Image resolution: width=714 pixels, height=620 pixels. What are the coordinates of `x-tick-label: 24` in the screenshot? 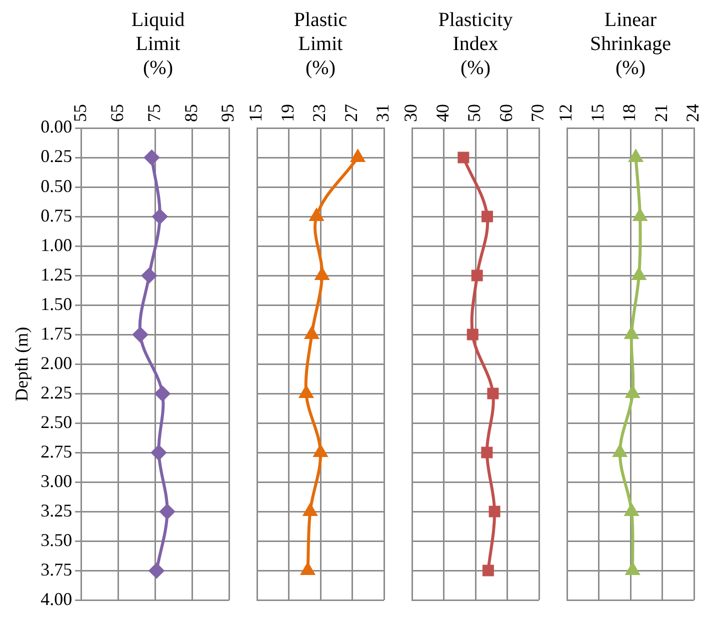 It's located at (692, 113).